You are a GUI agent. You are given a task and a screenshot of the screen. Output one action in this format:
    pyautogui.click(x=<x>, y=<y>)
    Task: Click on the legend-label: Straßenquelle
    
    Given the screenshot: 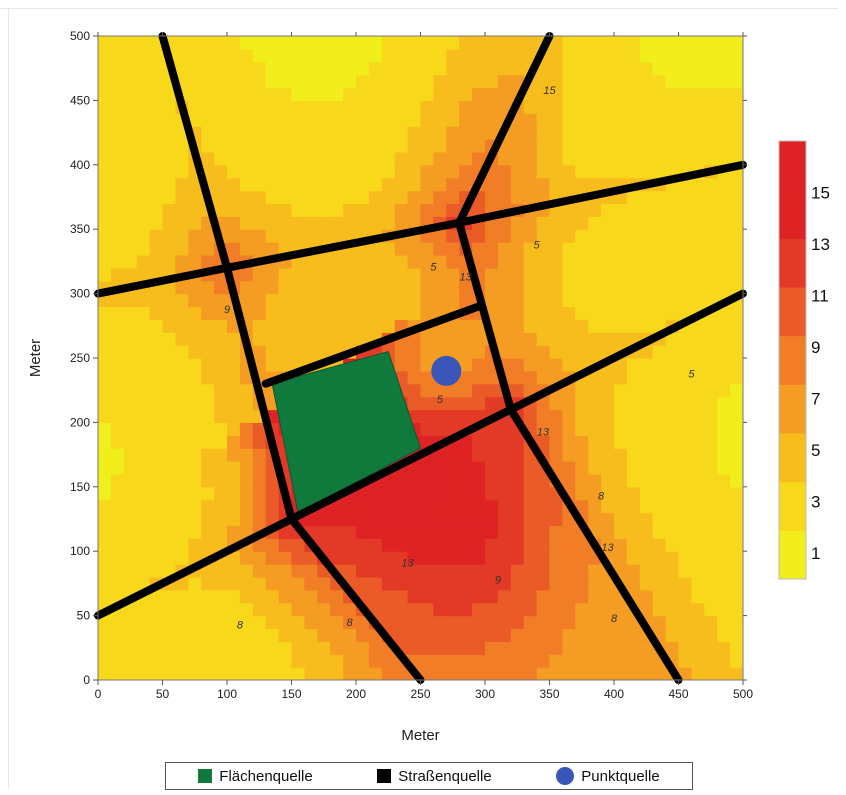 What is the action you would take?
    pyautogui.click(x=445, y=776)
    